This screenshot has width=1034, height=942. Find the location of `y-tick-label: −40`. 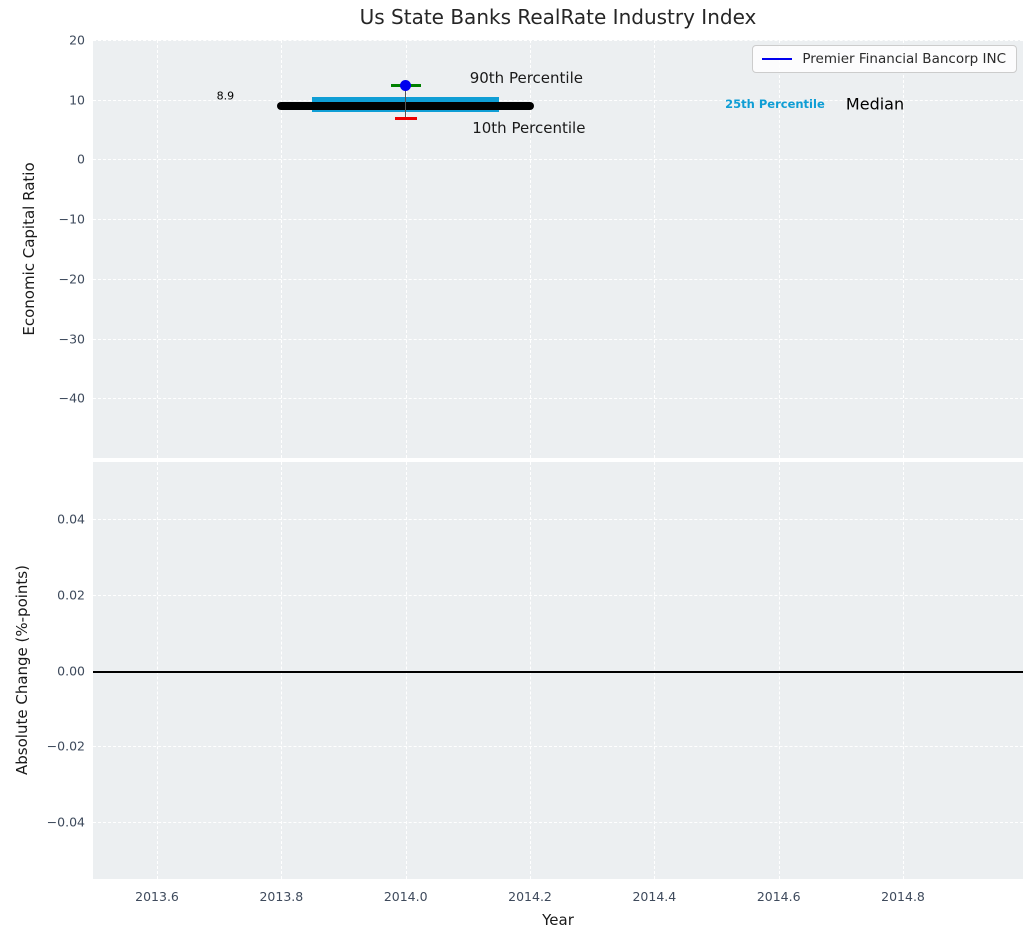

y-tick-label: −40 is located at coordinates (71, 398).